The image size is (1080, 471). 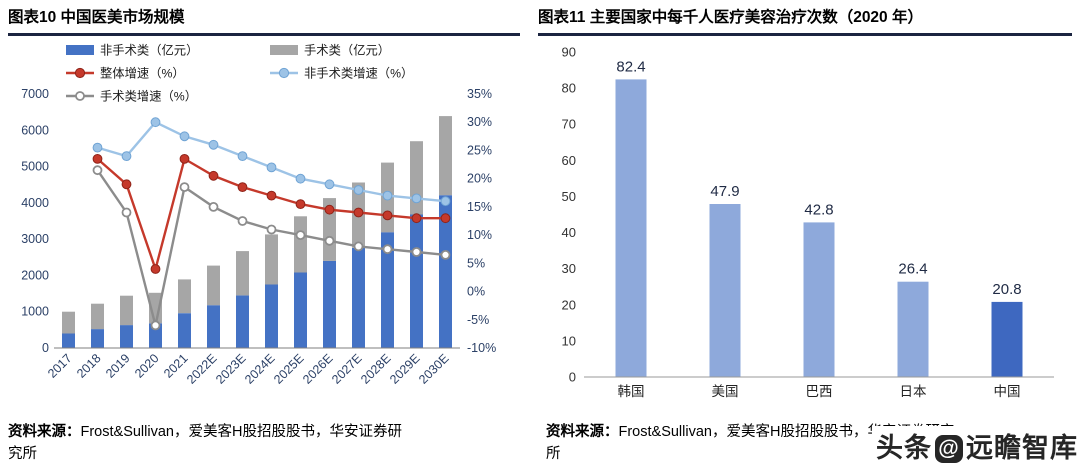 What do you see at coordinates (630, 66) in the screenshot?
I see `svg-text: 82.4` at bounding box center [630, 66].